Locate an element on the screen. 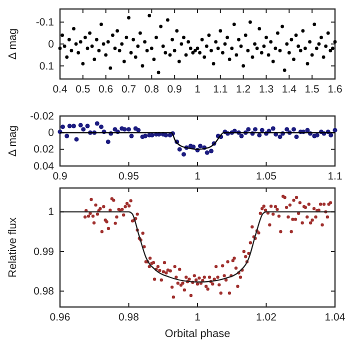 The height and width of the screenshot is (342, 348). y-tick-label: -0.1 is located at coordinates (45, 22).